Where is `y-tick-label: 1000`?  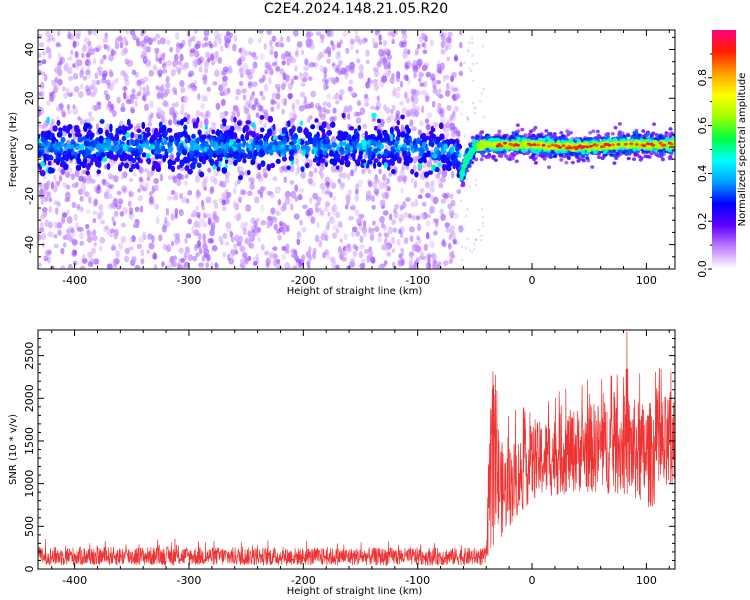 y-tick-label: 1000 is located at coordinates (29, 484).